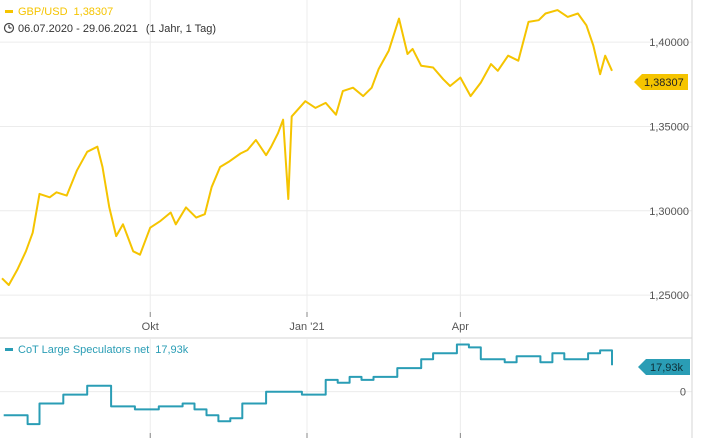 The width and height of the screenshot is (702, 438). Describe the element at coordinates (9, 11) in the screenshot. I see `price-legend-swatch` at that location.